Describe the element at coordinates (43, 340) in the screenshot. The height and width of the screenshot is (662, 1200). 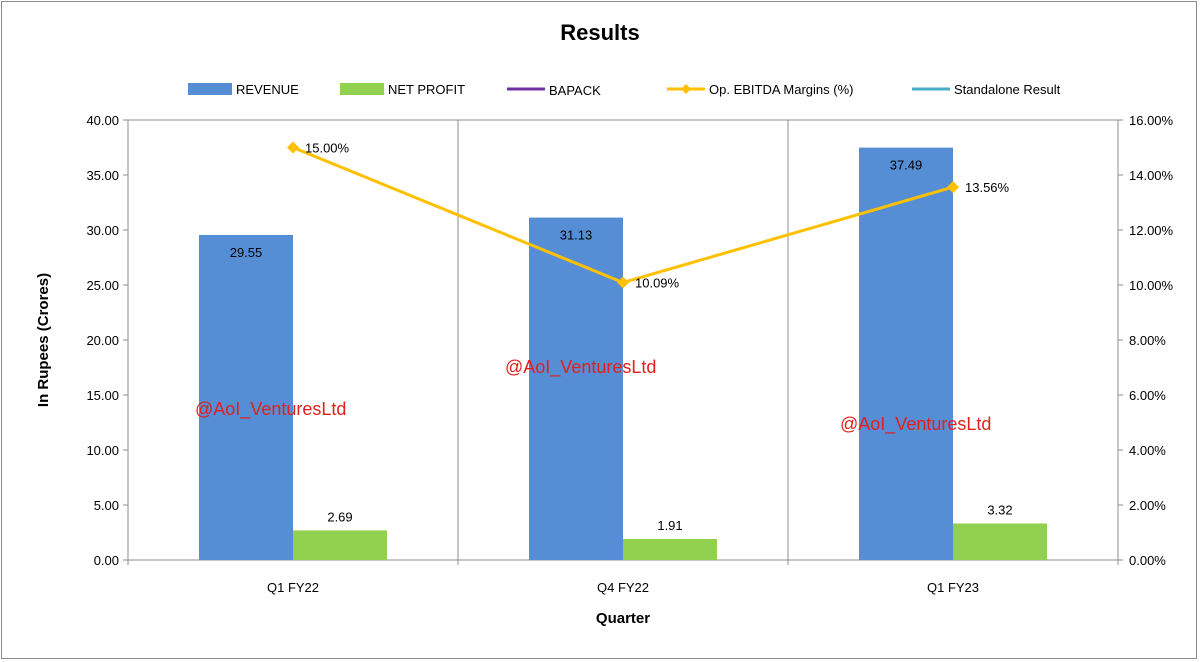
I see `y-axis-title: In Rupees (Crores)` at that location.